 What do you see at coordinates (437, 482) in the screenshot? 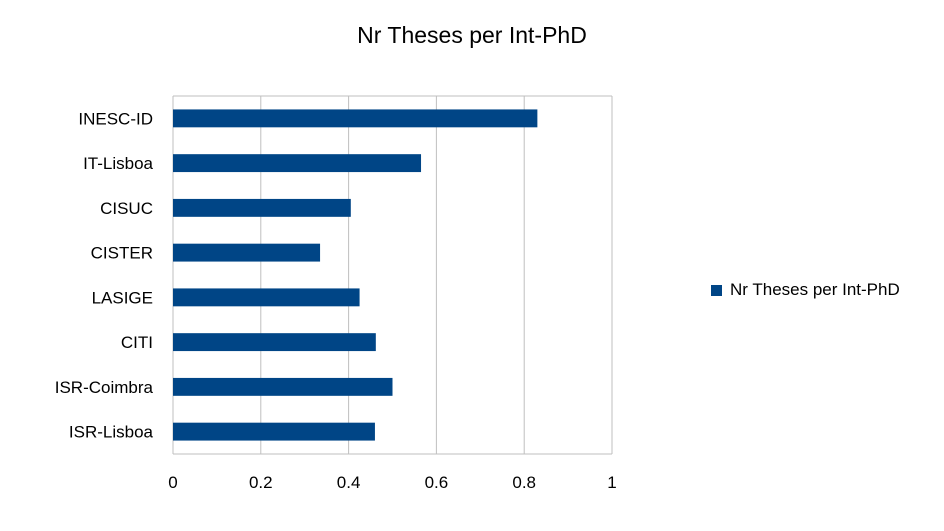
I see `x-tick-label: 0.6` at bounding box center [437, 482].